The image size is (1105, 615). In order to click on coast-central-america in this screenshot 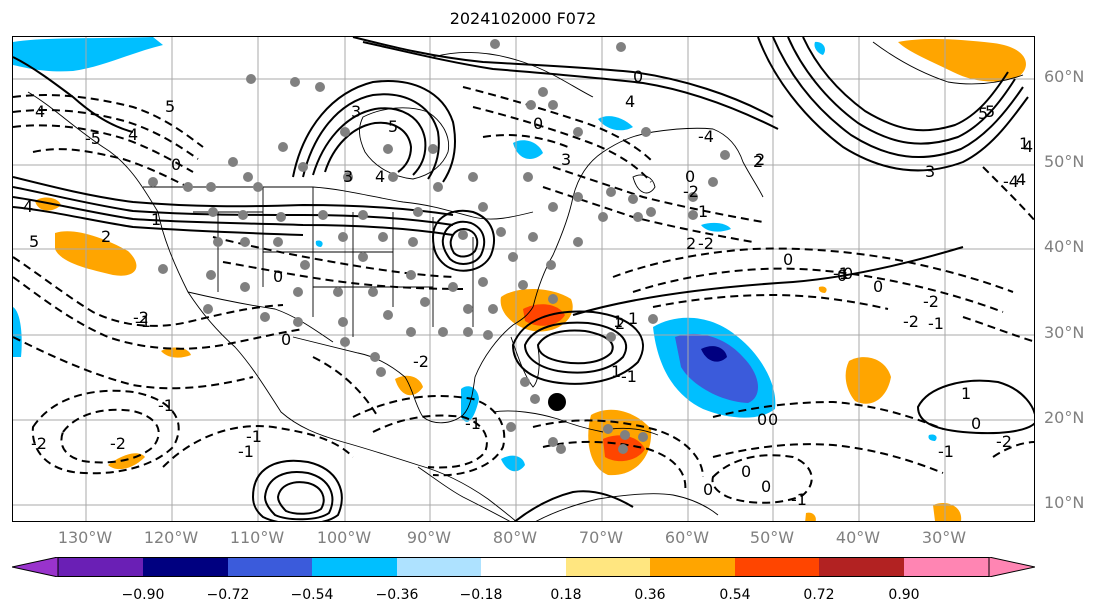, I will do `click(464, 493)`.